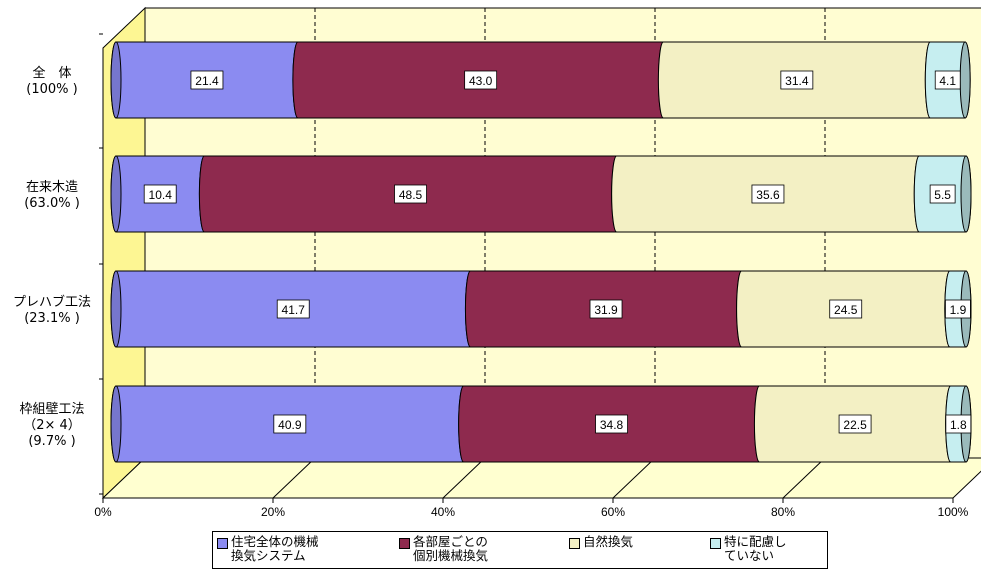  Describe the element at coordinates (953, 512) in the screenshot. I see `x-tick-label: 100%` at that location.